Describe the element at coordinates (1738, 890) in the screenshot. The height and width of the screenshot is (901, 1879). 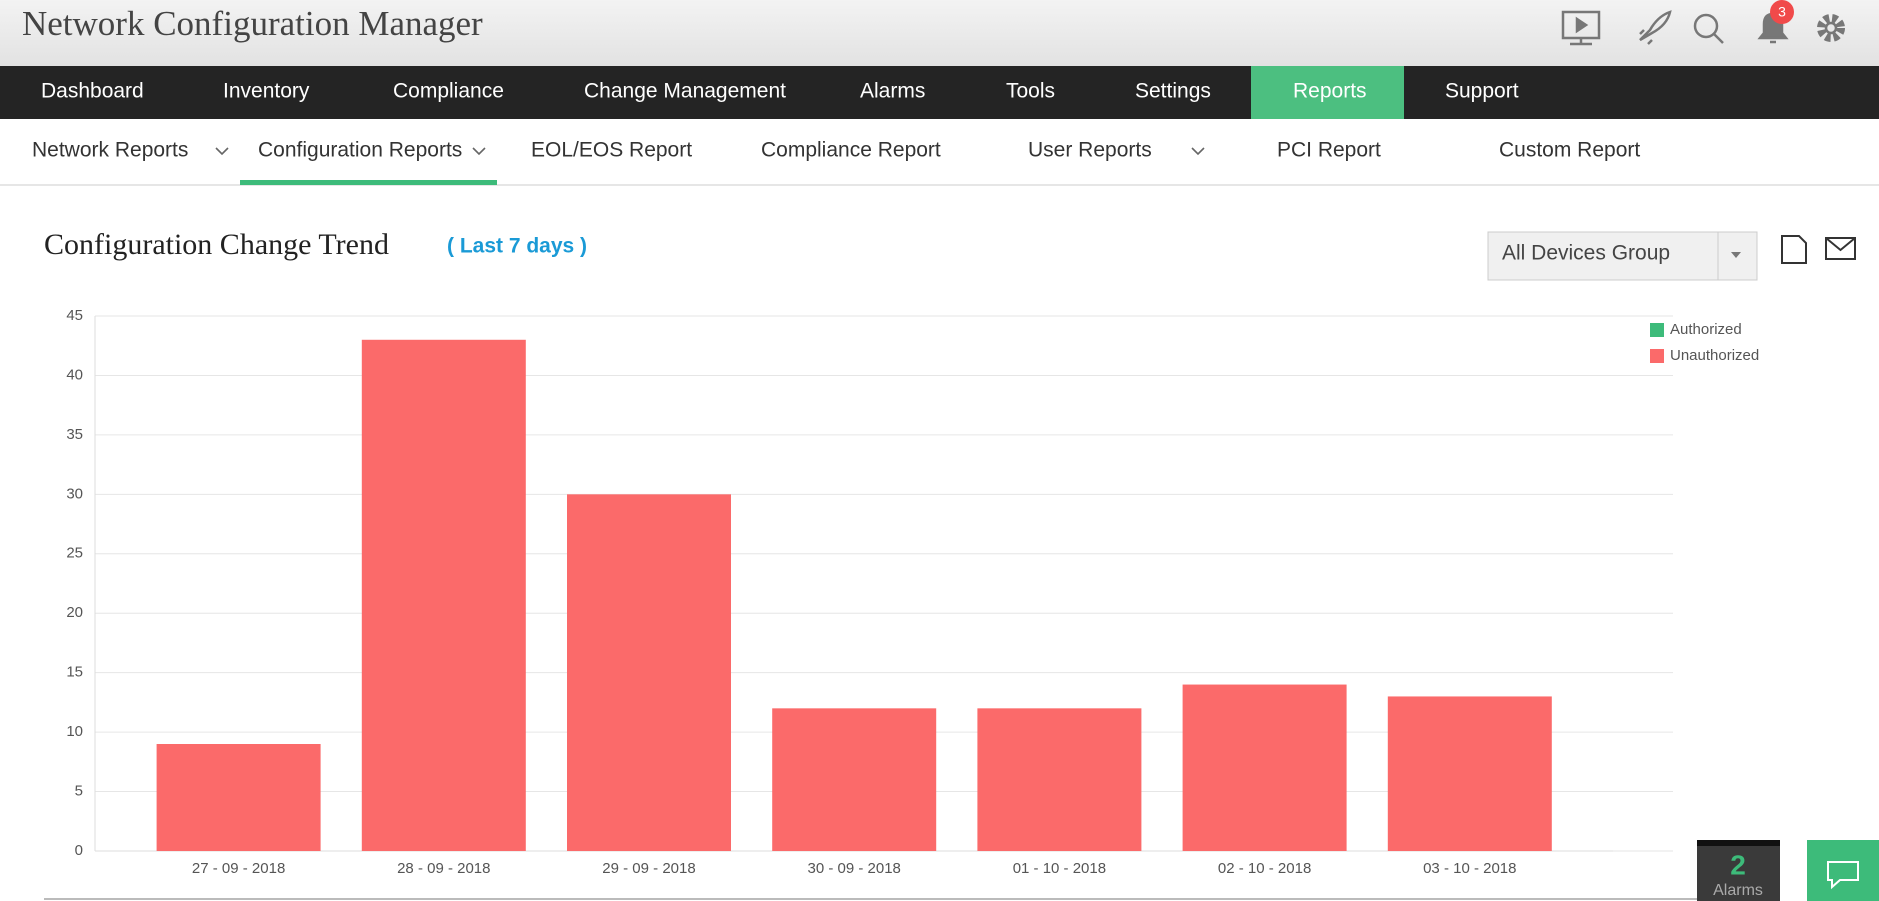
I see `alarms-label: Alarms` at that location.